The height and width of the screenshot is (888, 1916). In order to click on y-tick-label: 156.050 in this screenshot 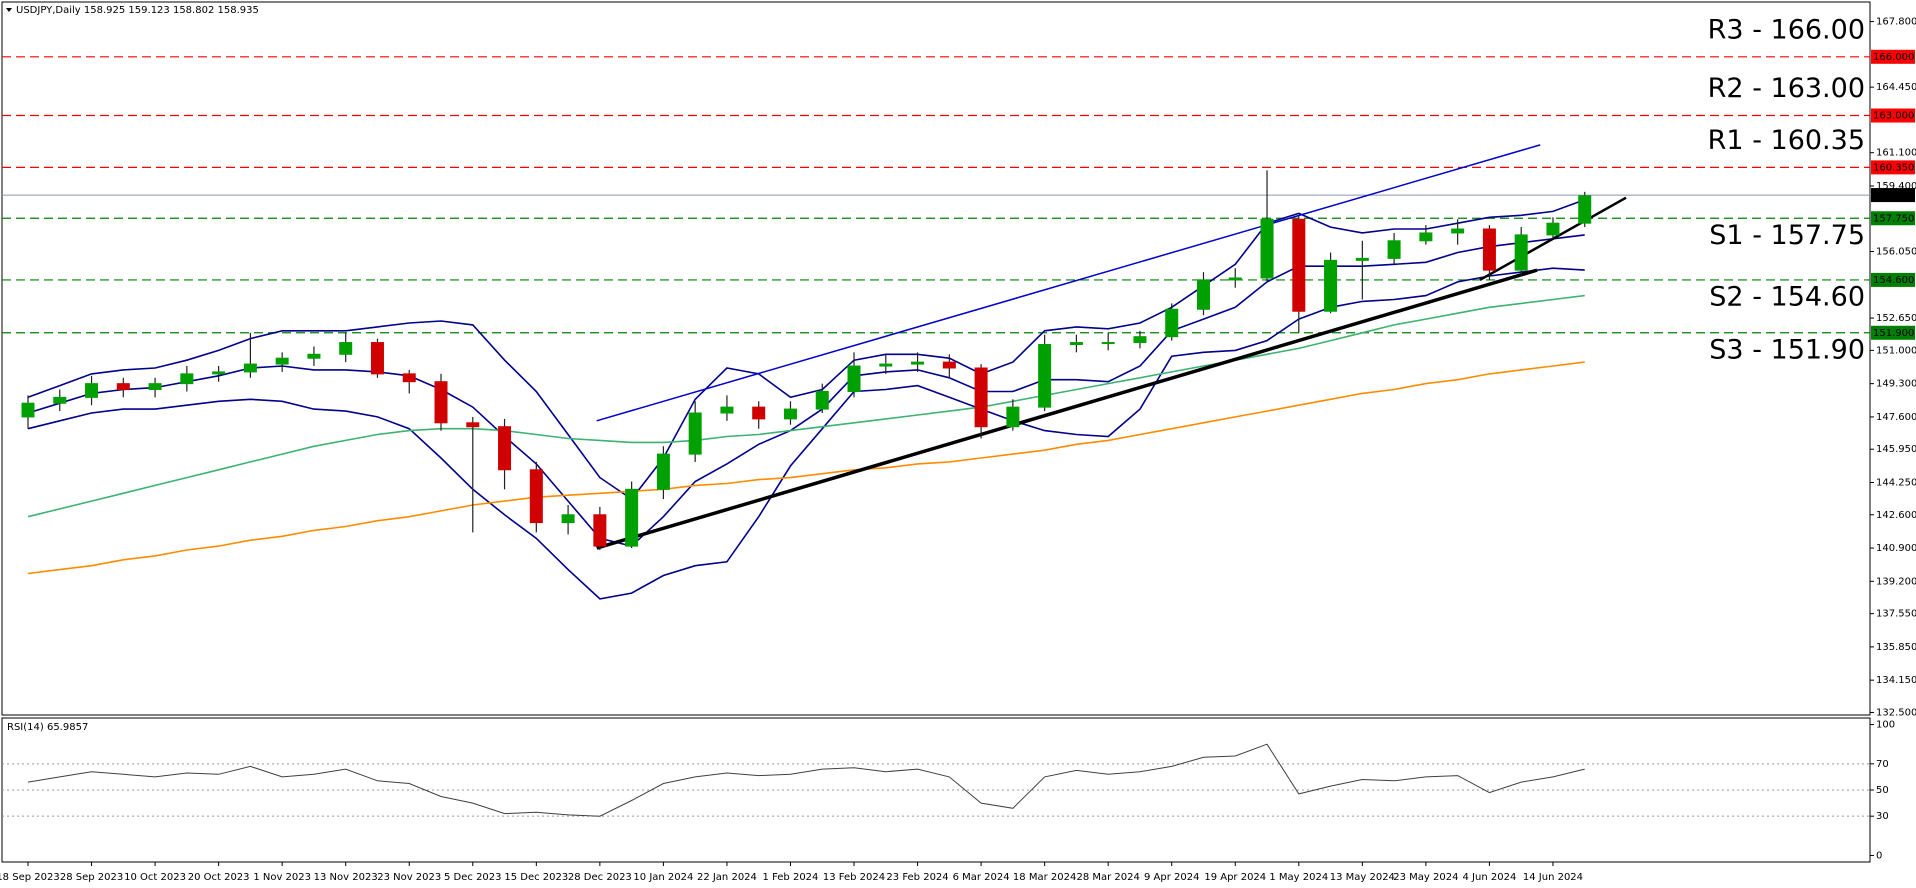, I will do `click(1896, 252)`.